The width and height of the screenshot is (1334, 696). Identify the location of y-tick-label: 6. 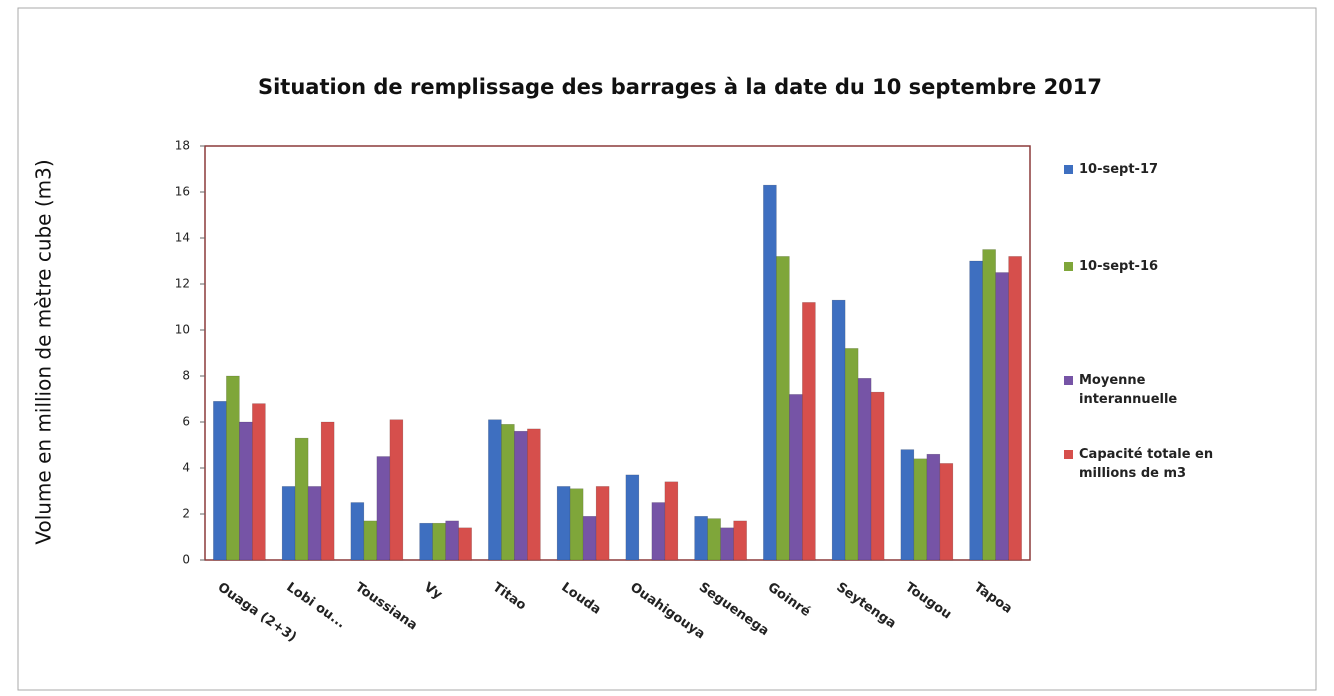
(186, 422).